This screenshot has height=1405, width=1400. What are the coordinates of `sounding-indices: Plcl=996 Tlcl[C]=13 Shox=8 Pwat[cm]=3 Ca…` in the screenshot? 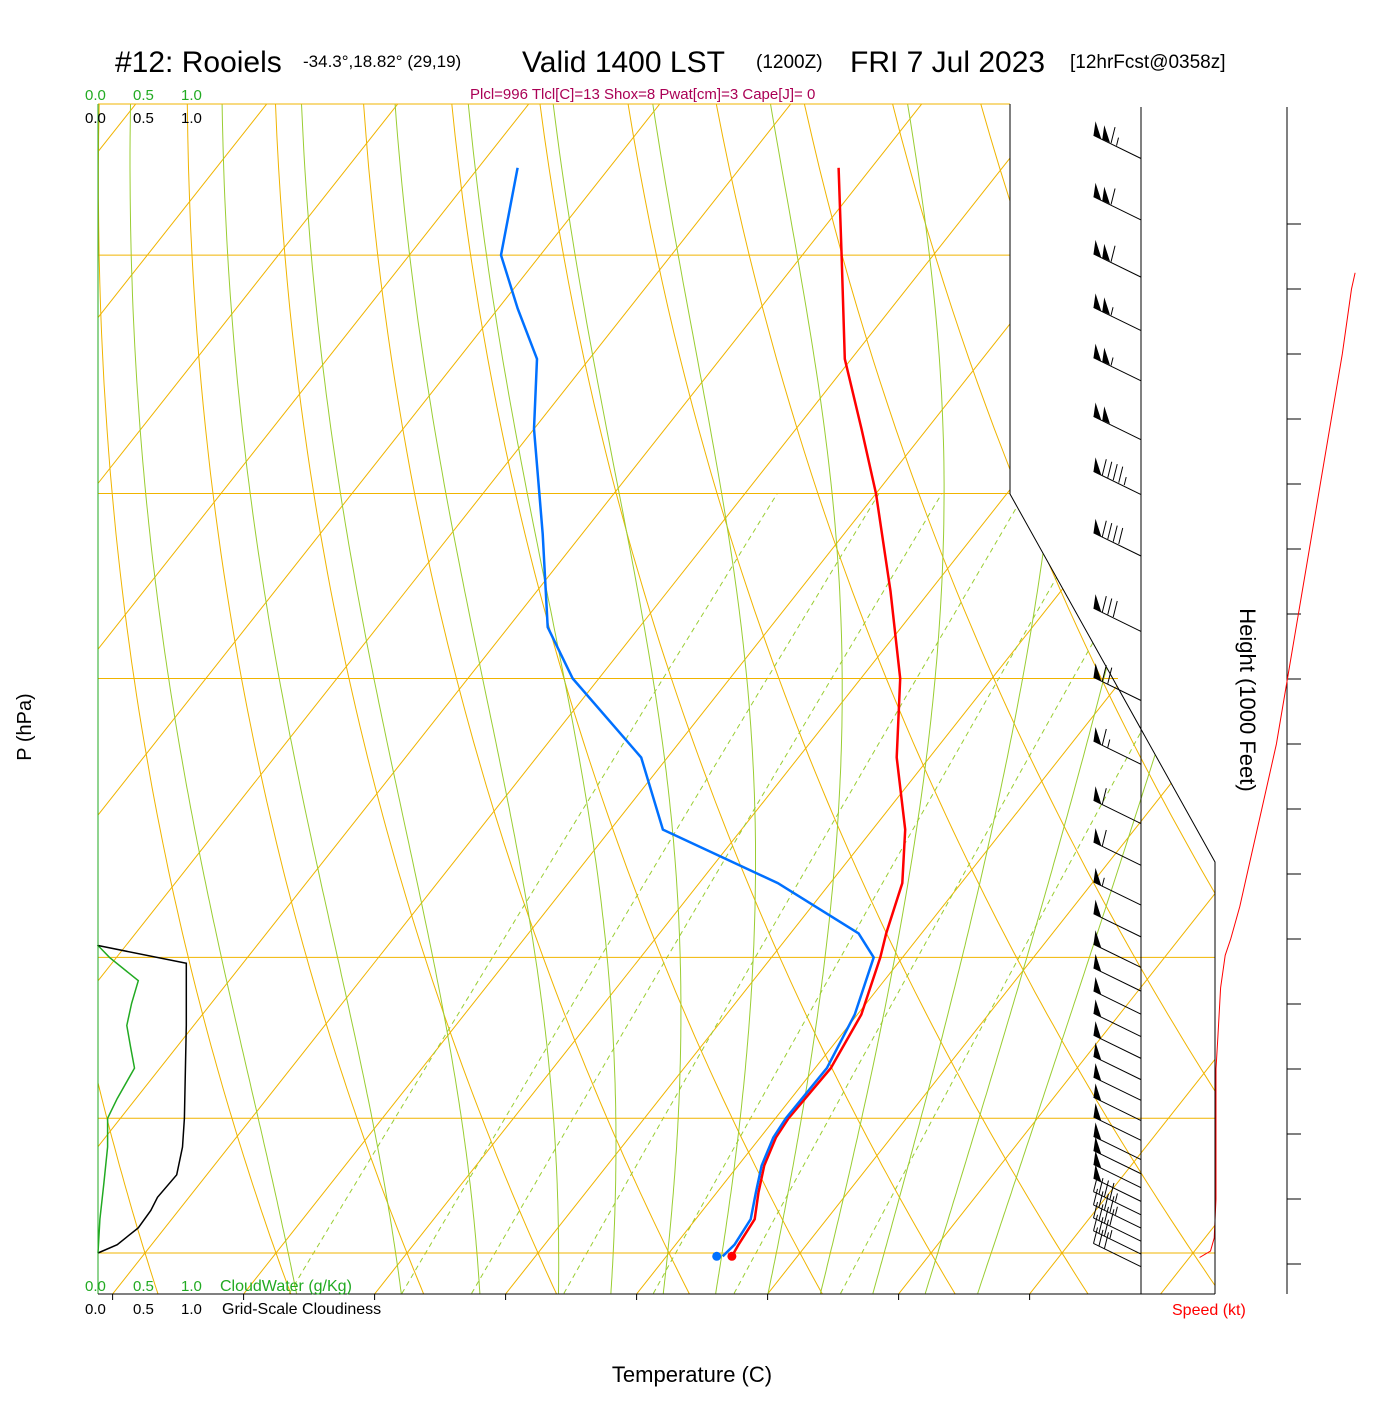 It's located at (642, 94).